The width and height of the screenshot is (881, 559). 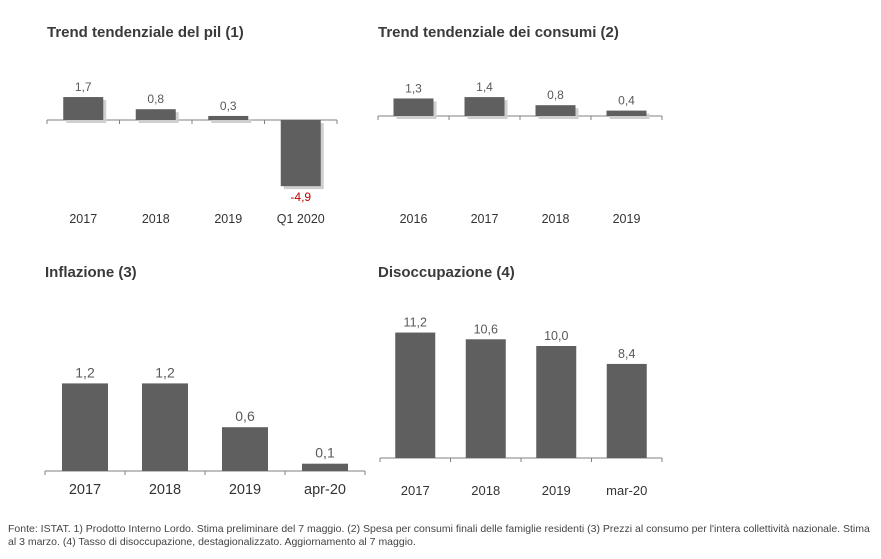 What do you see at coordinates (626, 101) in the screenshot?
I see `data-label: 0,4` at bounding box center [626, 101].